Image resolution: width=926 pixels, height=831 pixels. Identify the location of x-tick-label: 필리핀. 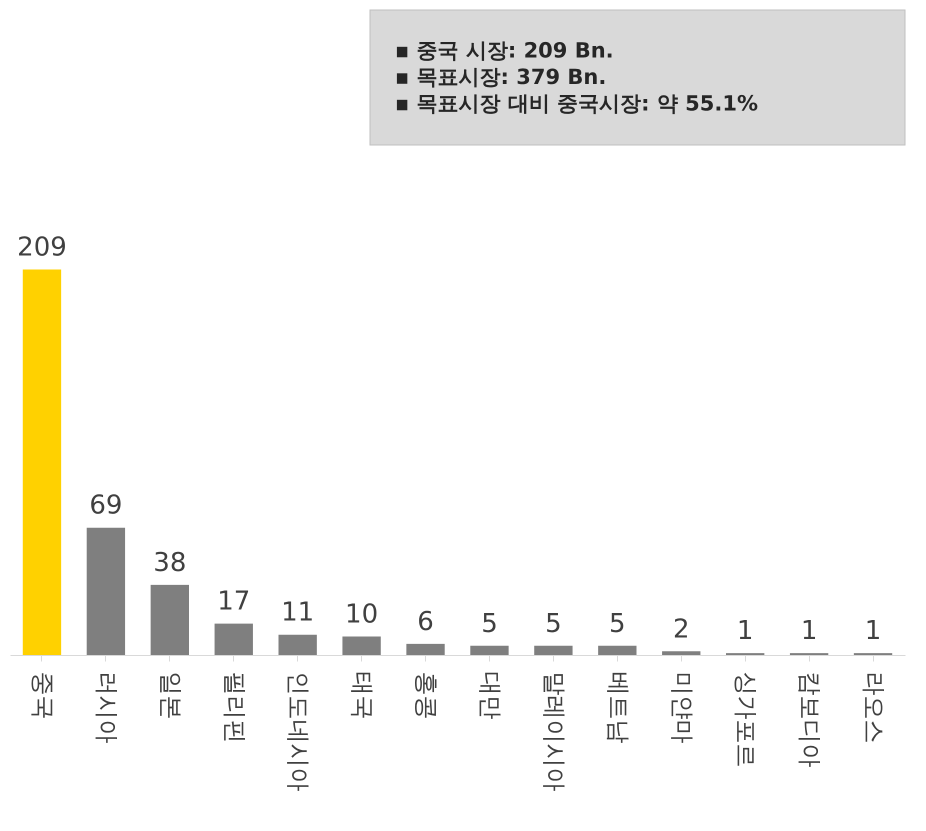
(234, 708).